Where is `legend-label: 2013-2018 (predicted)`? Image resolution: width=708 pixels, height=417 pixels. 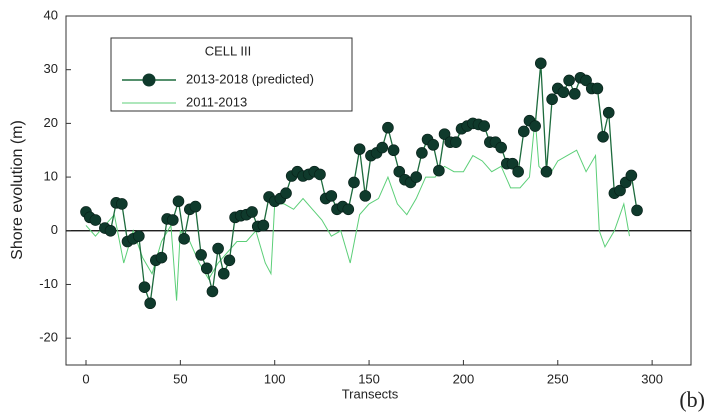
legend-label: 2013-2018 (predicted) is located at coordinates (250, 78).